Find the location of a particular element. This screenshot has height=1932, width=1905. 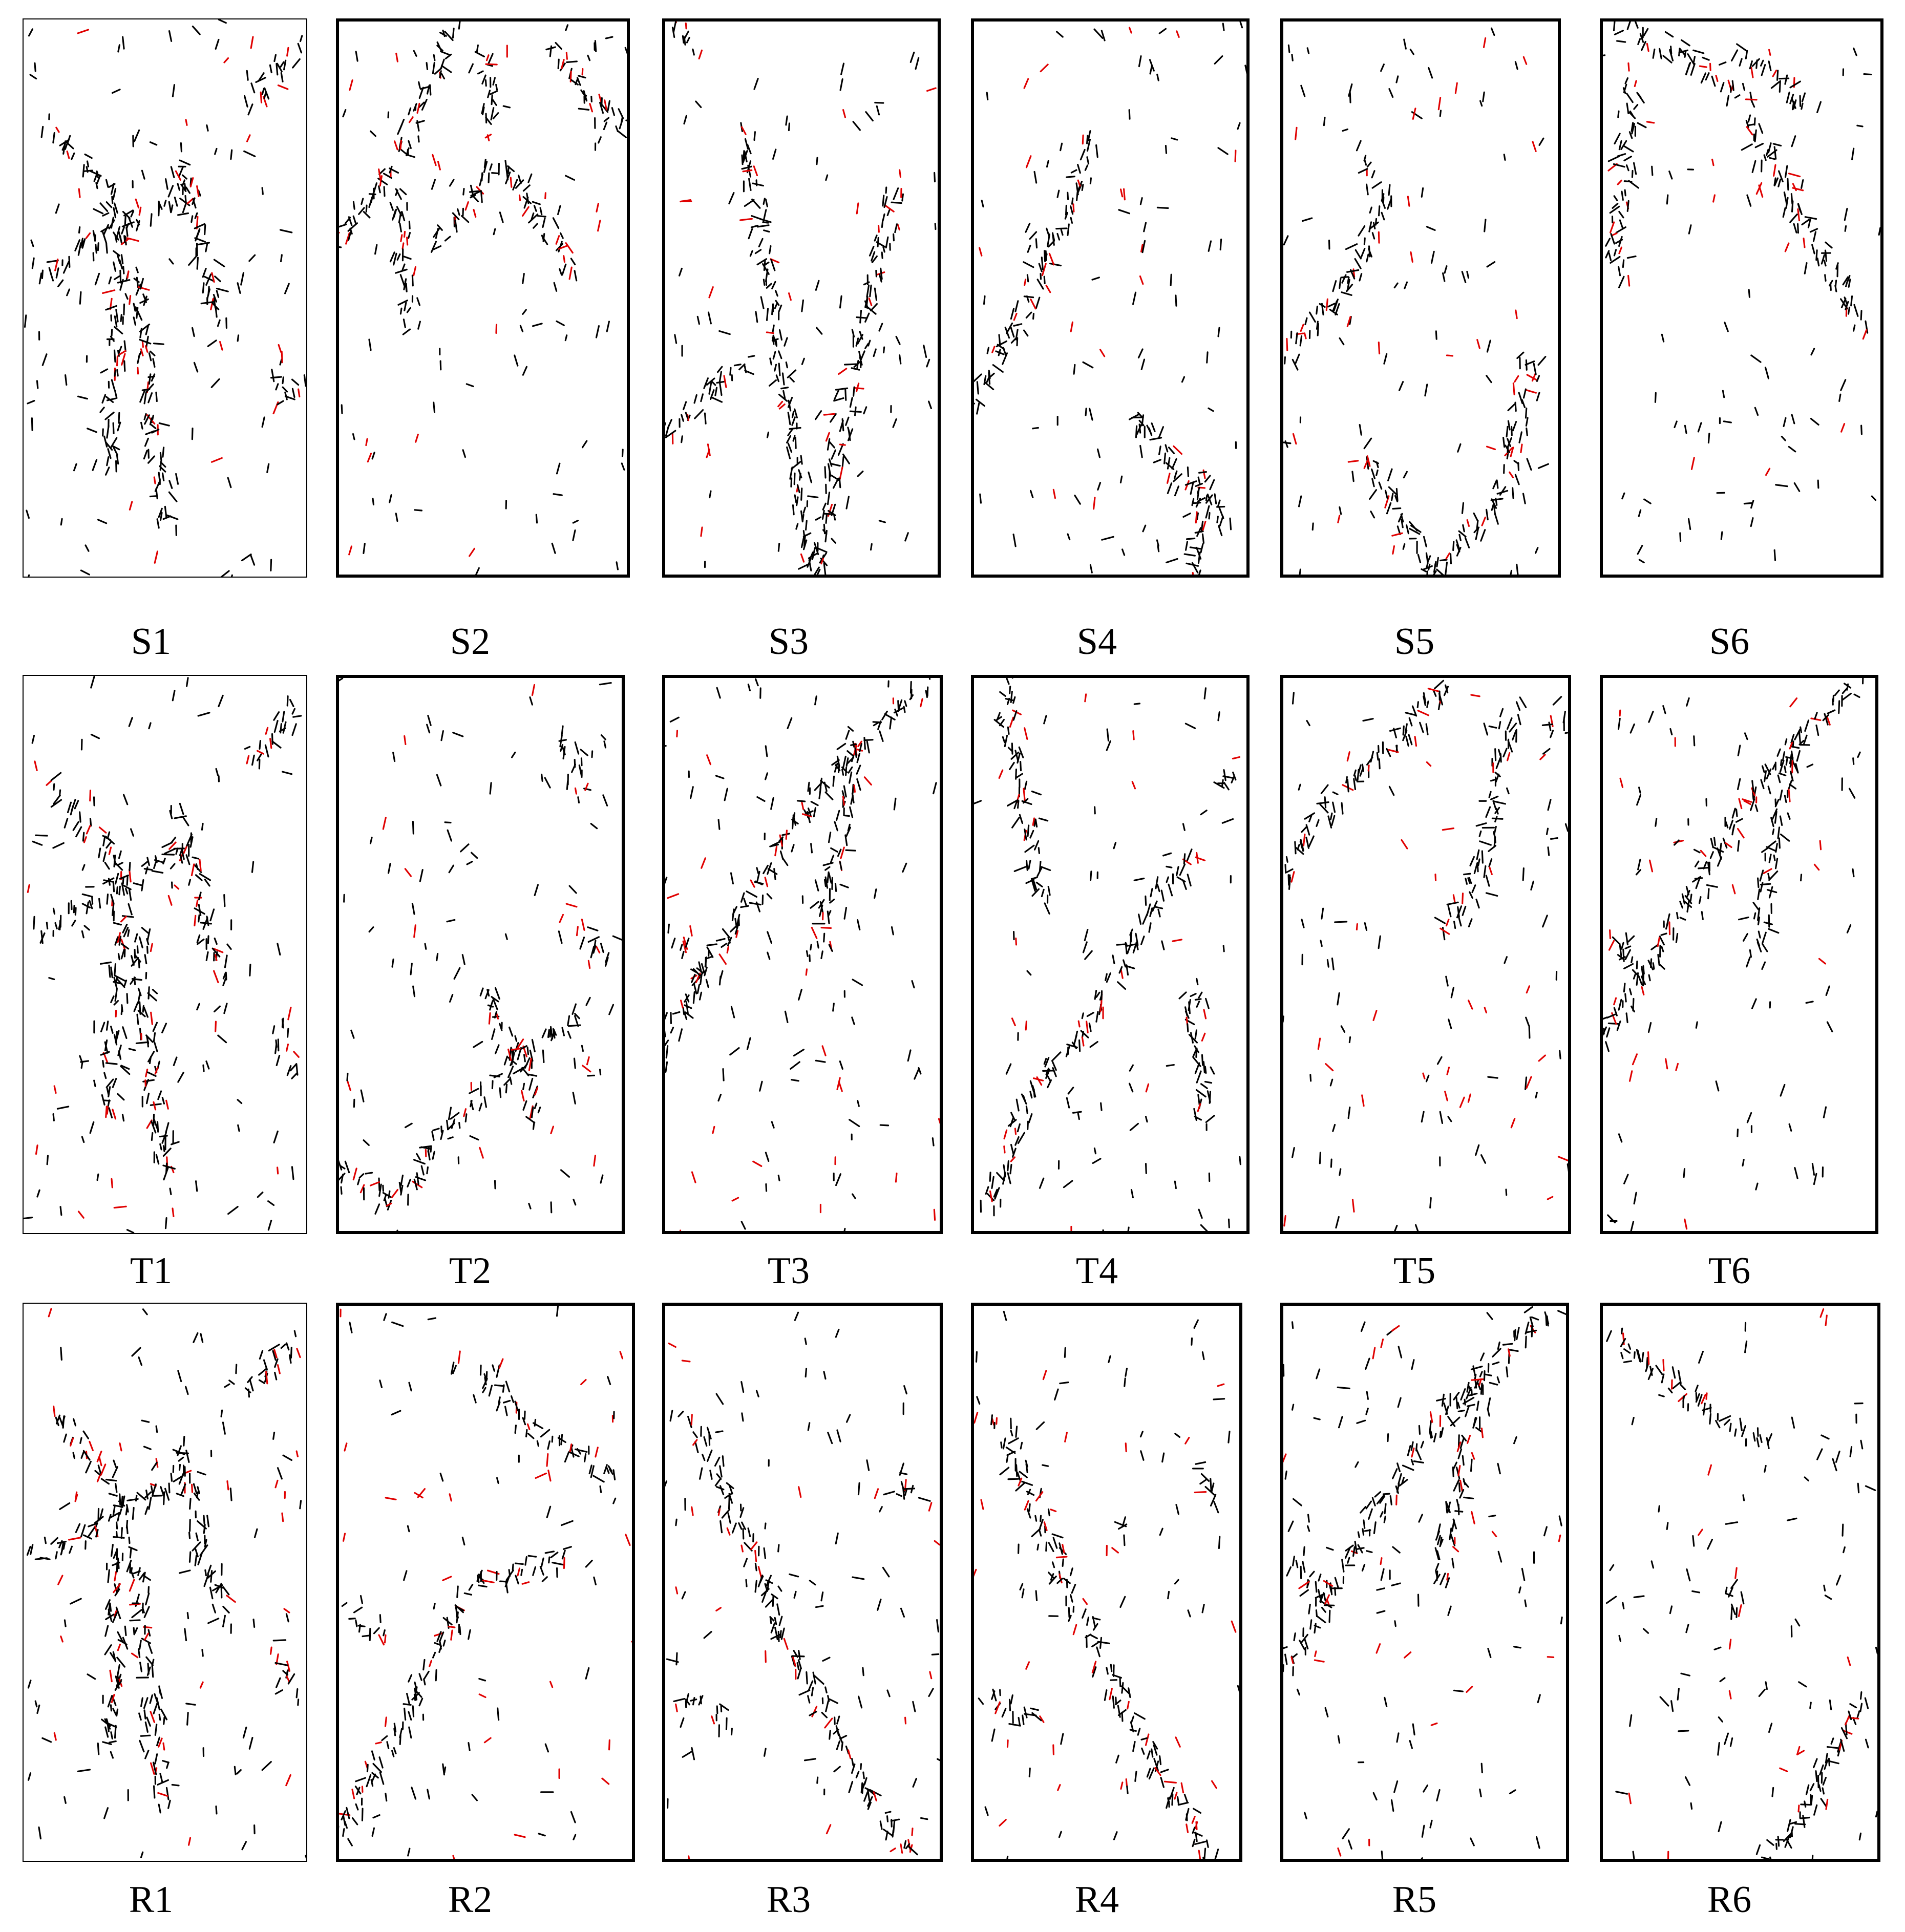

trace-plot is located at coordinates (483, 299).